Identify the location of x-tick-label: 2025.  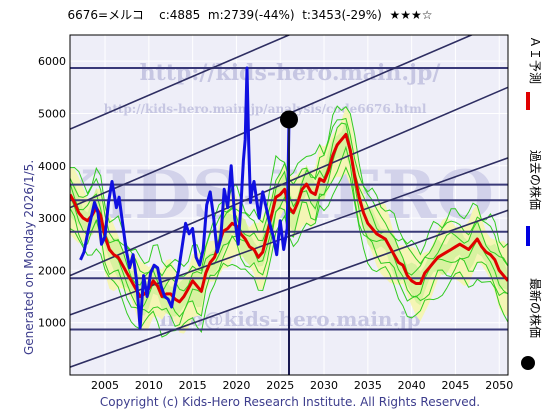
(280, 385).